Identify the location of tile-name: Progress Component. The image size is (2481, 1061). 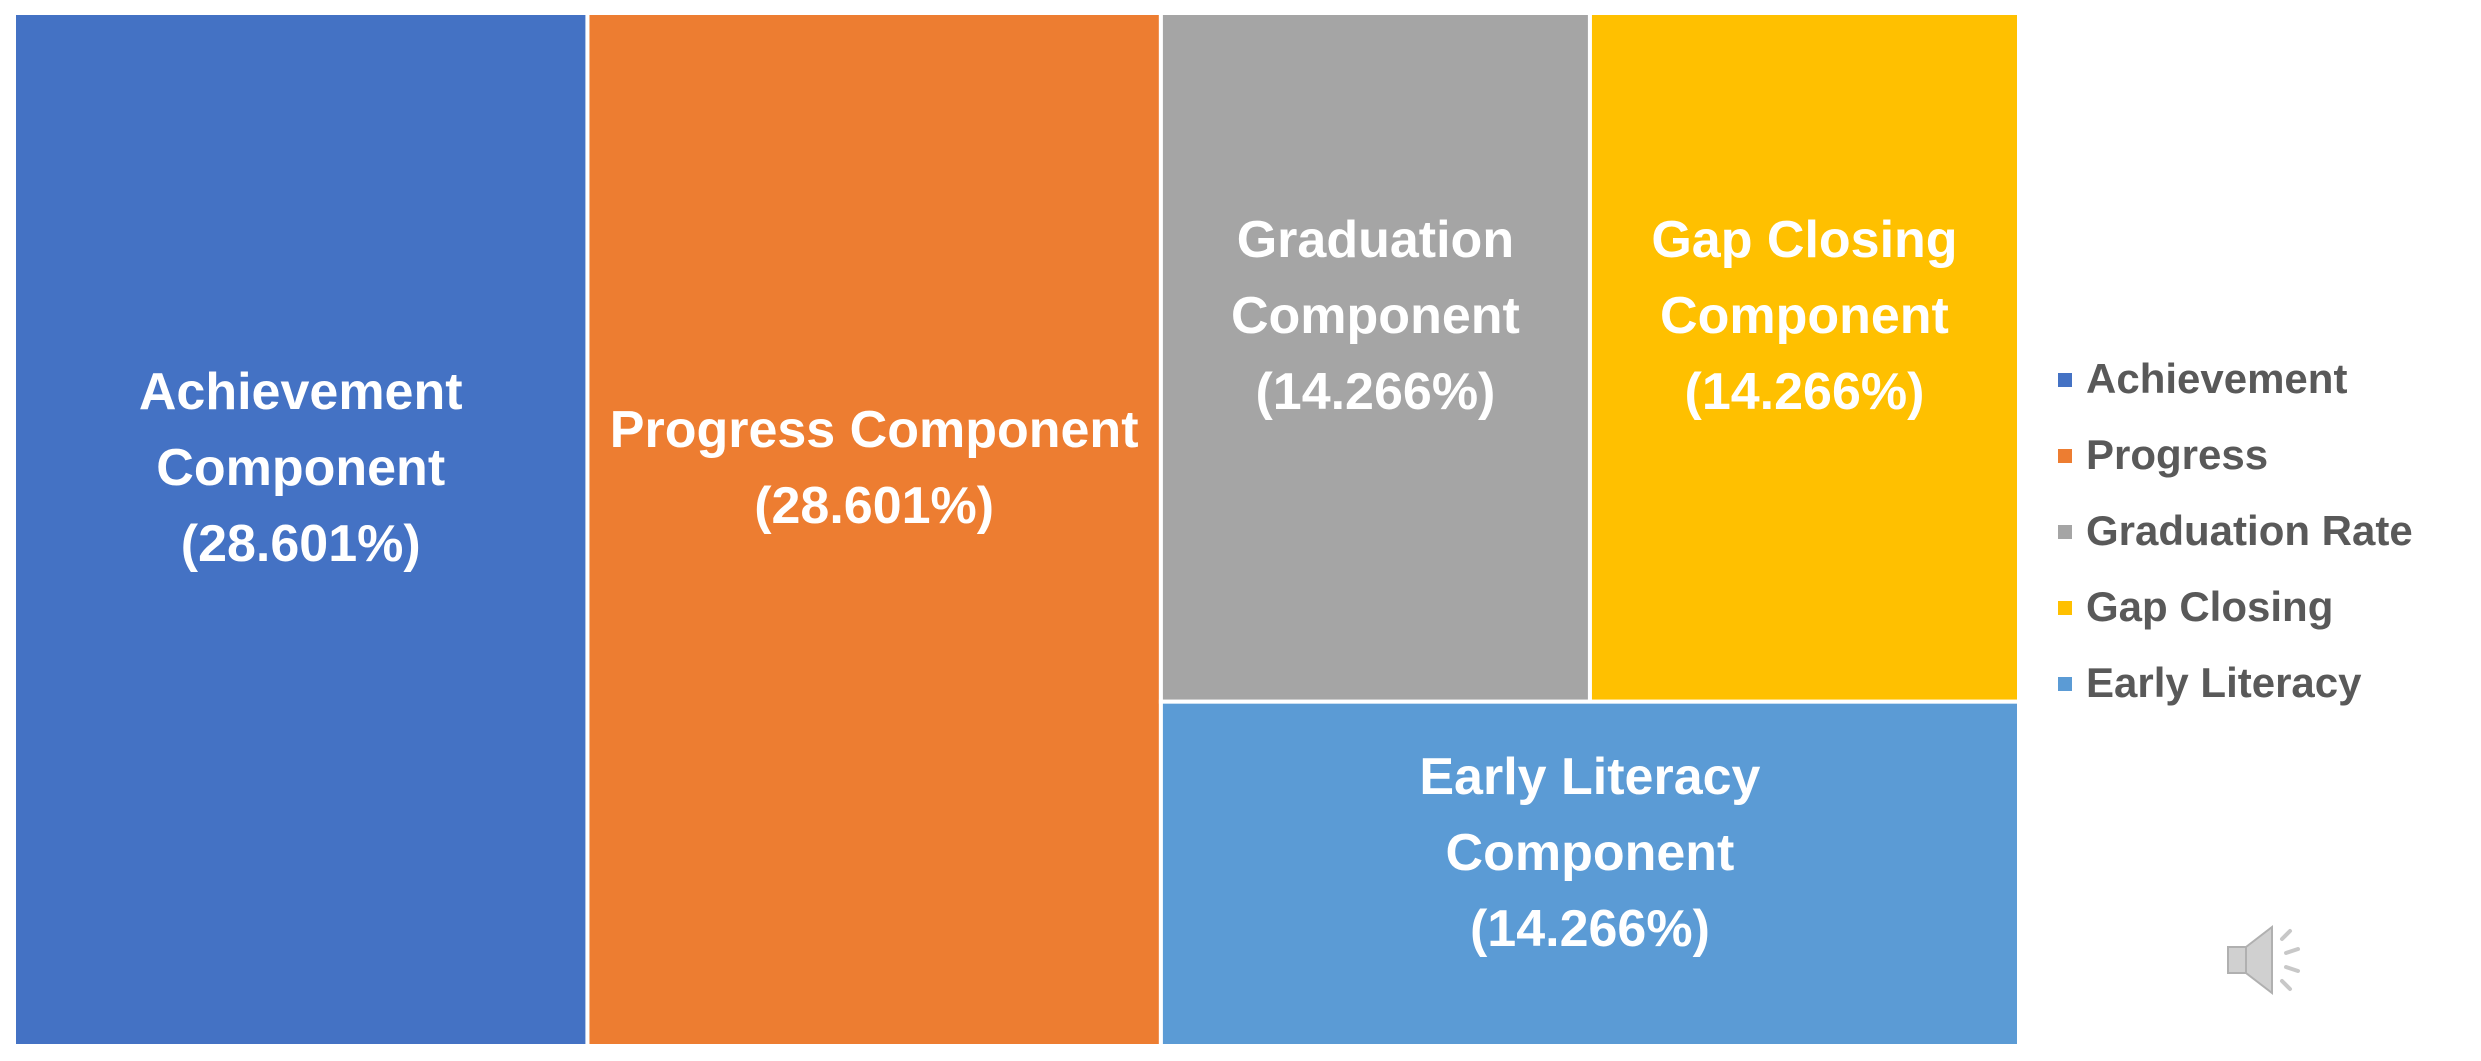
(874, 429).